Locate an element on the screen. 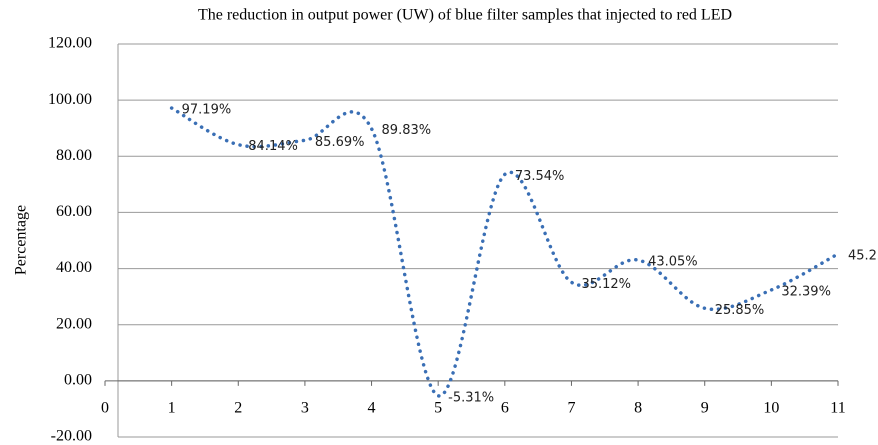 The image size is (878, 445). y-tick-label: 40.00 is located at coordinates (74, 267).